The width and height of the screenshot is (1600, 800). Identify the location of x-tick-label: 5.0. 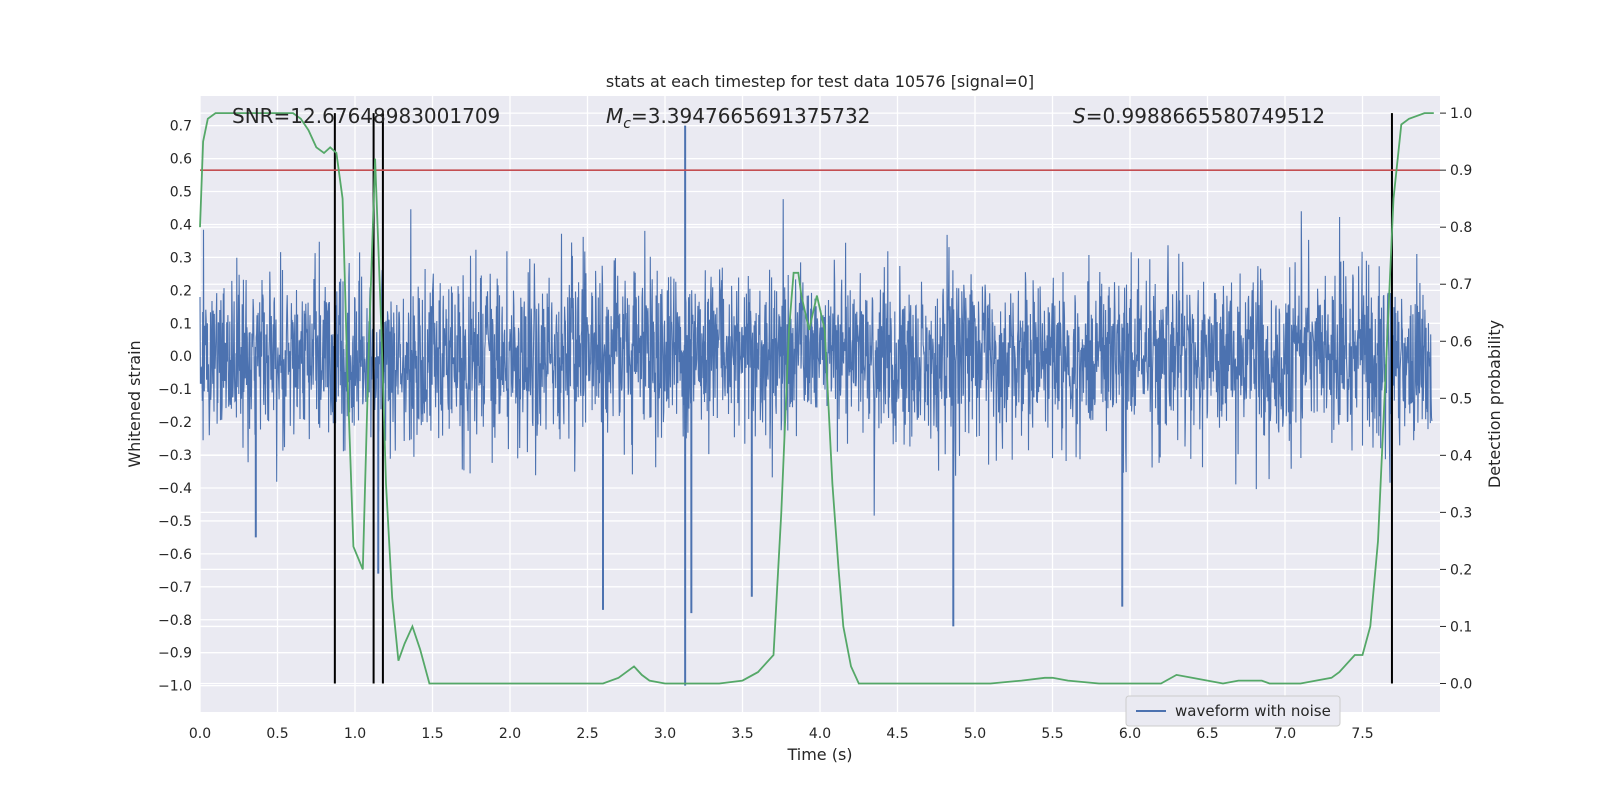
(975, 734).